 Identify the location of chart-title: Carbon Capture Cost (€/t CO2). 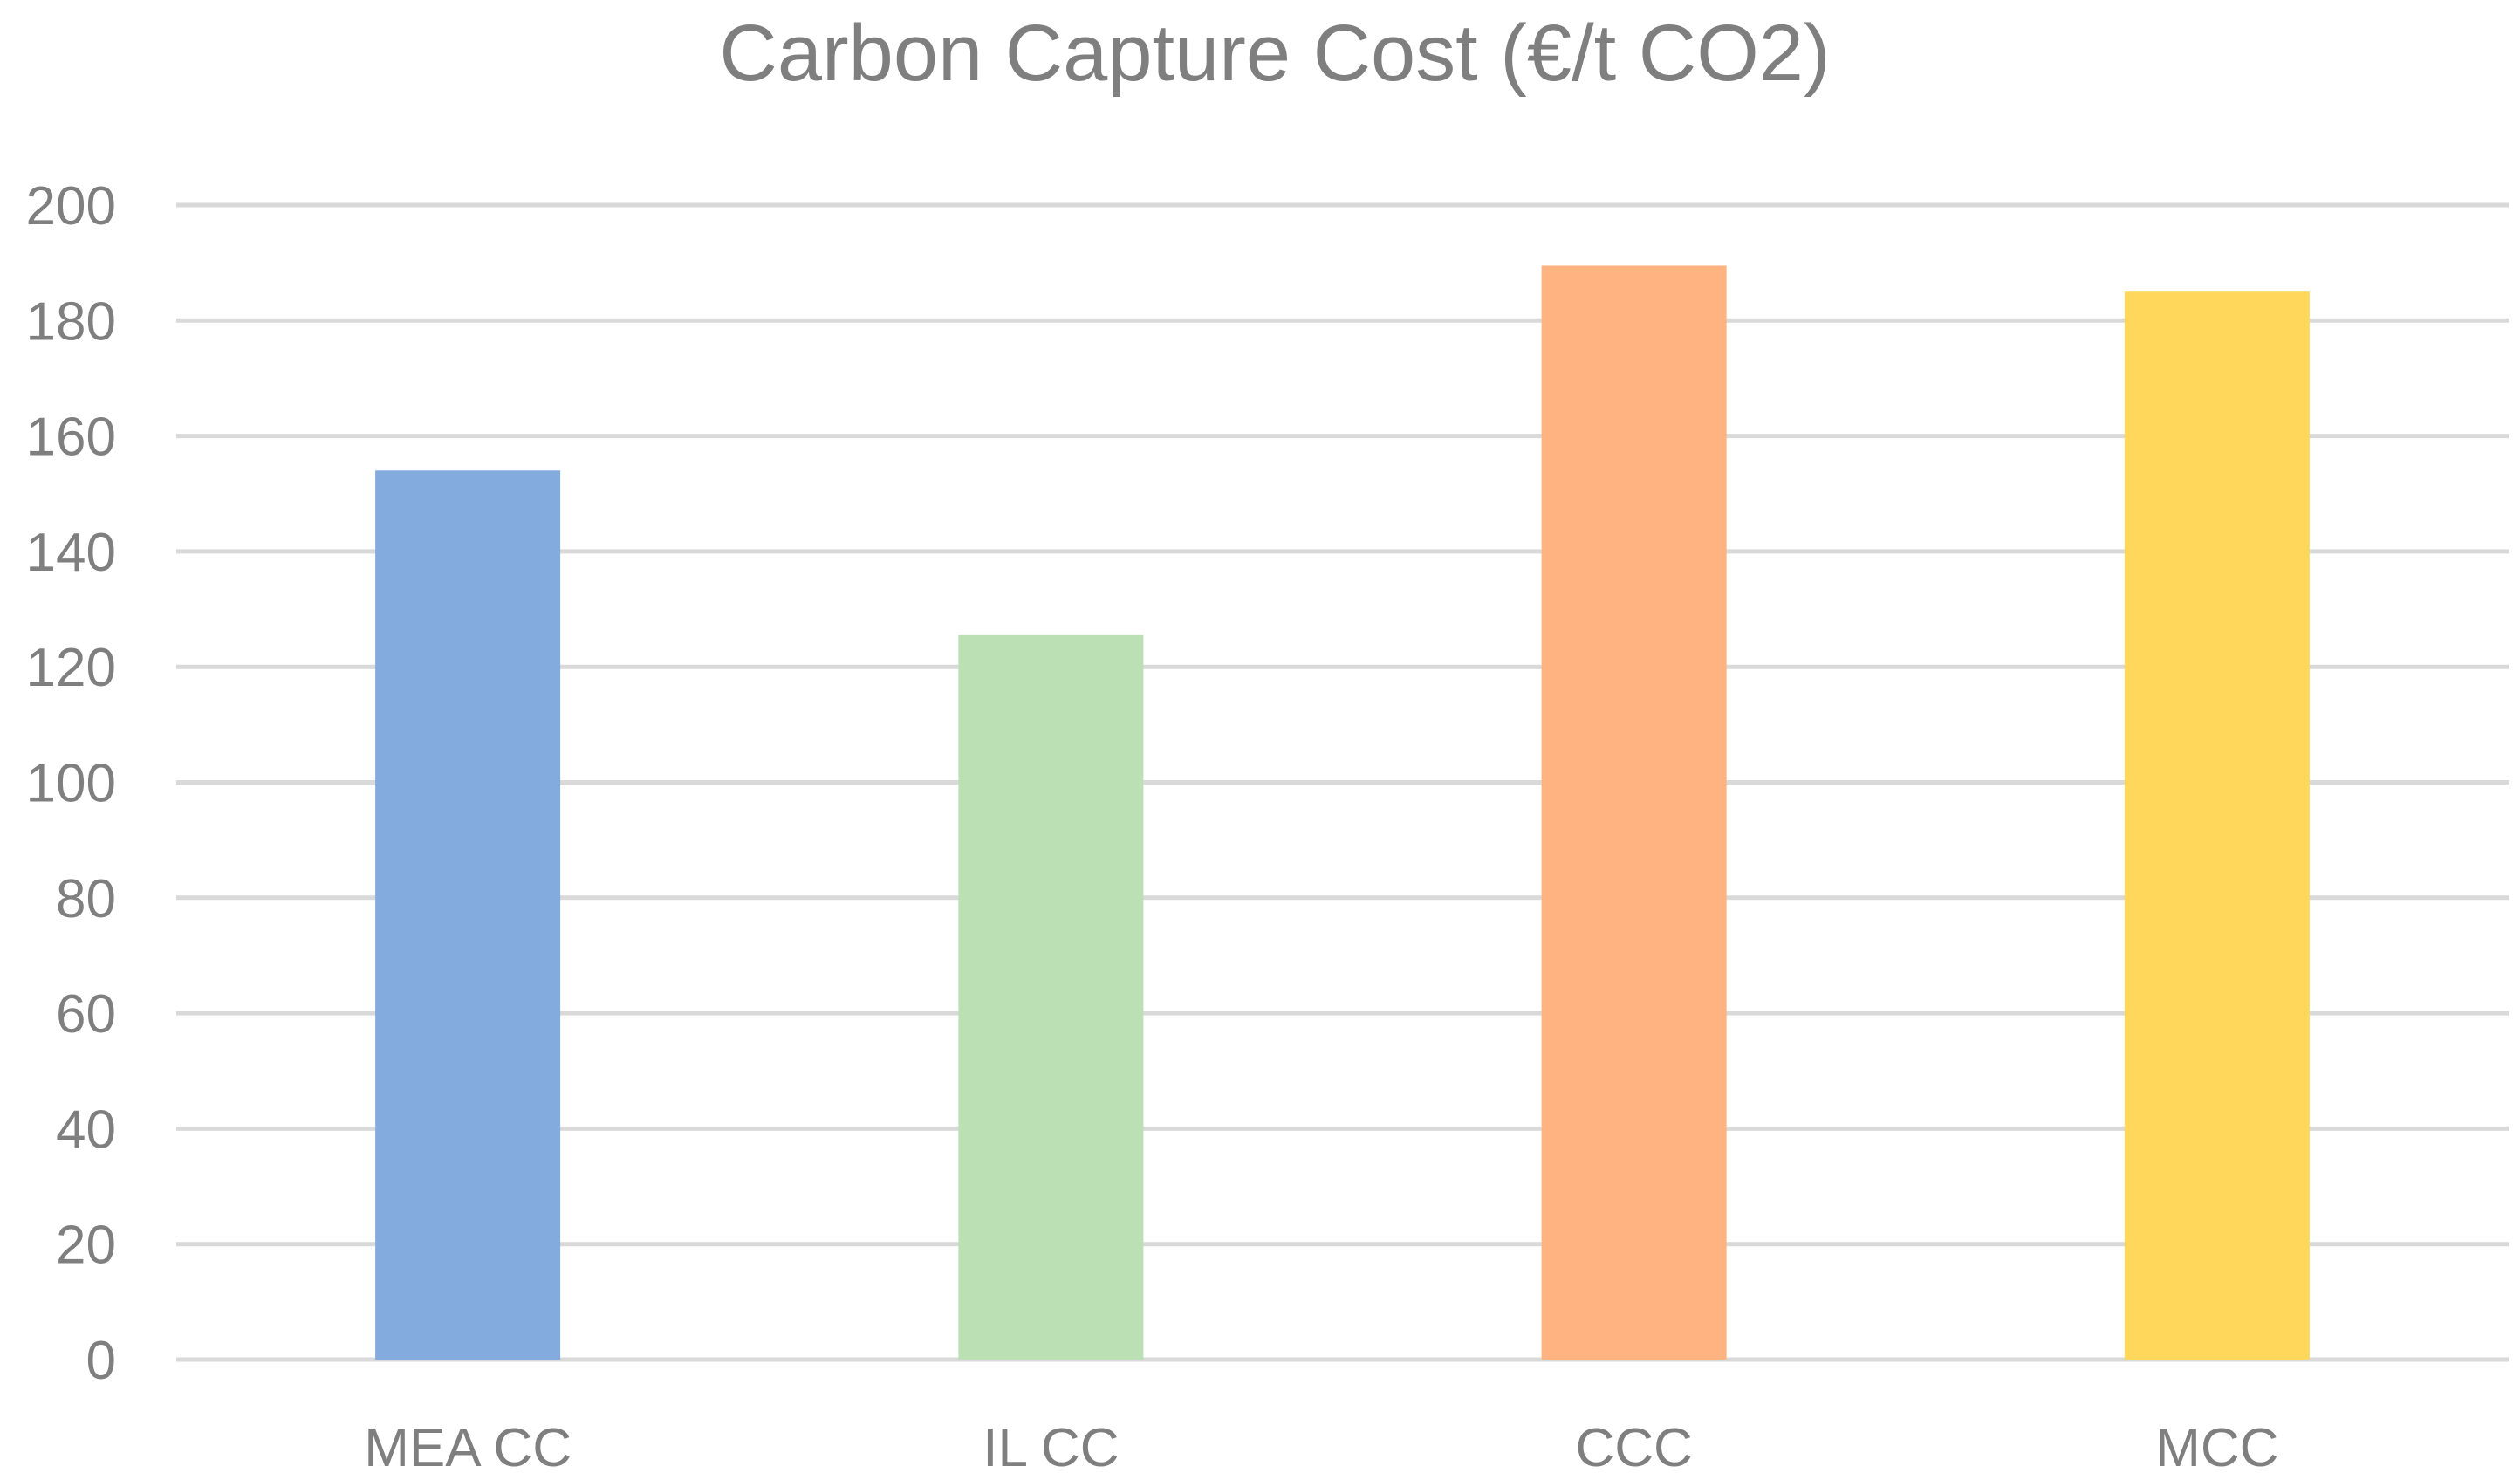
(1274, 53).